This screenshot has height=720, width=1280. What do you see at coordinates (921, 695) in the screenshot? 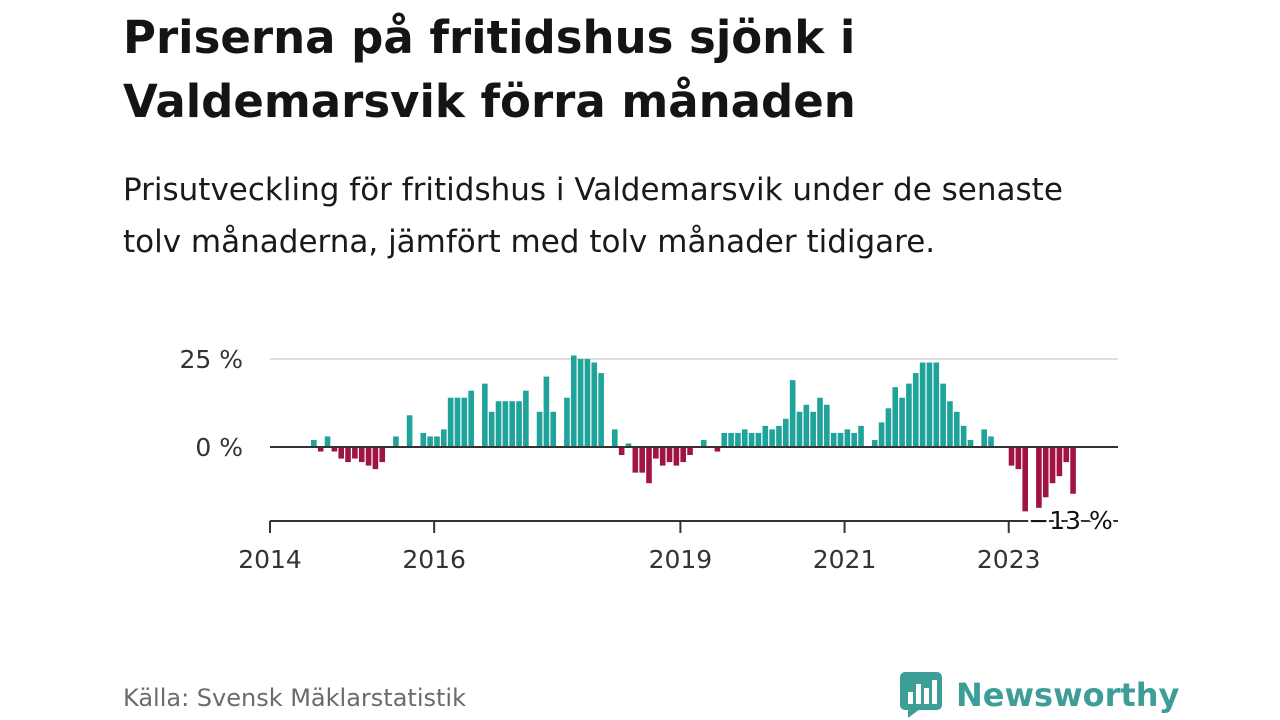
I see `newsworthy-logo-icon` at bounding box center [921, 695].